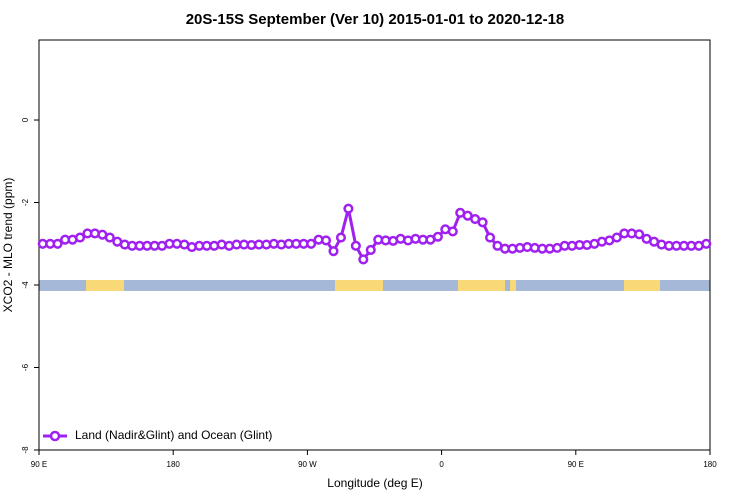  Describe the element at coordinates (25, 119) in the screenshot. I see `y-tick-label: 0` at that location.